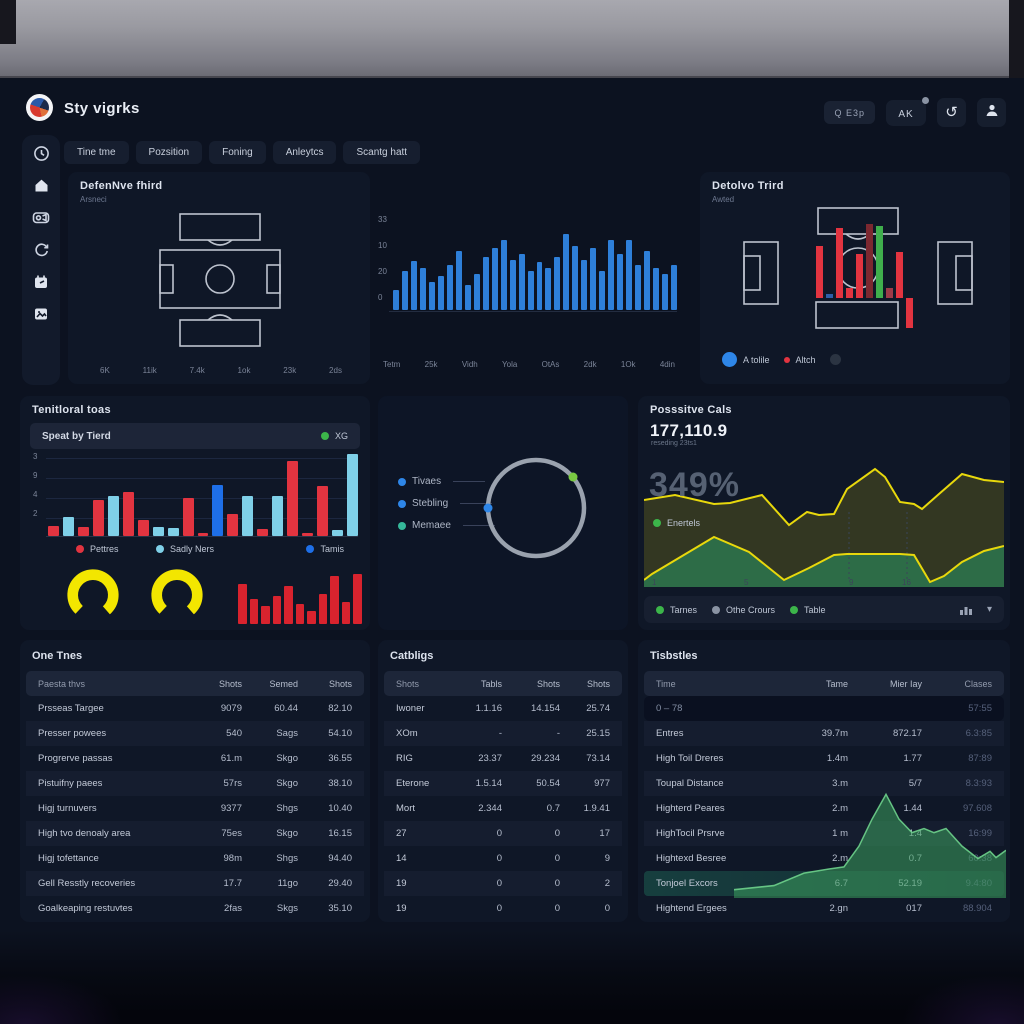  What do you see at coordinates (676, 523) in the screenshot?
I see `legend-item: Enertels` at bounding box center [676, 523].